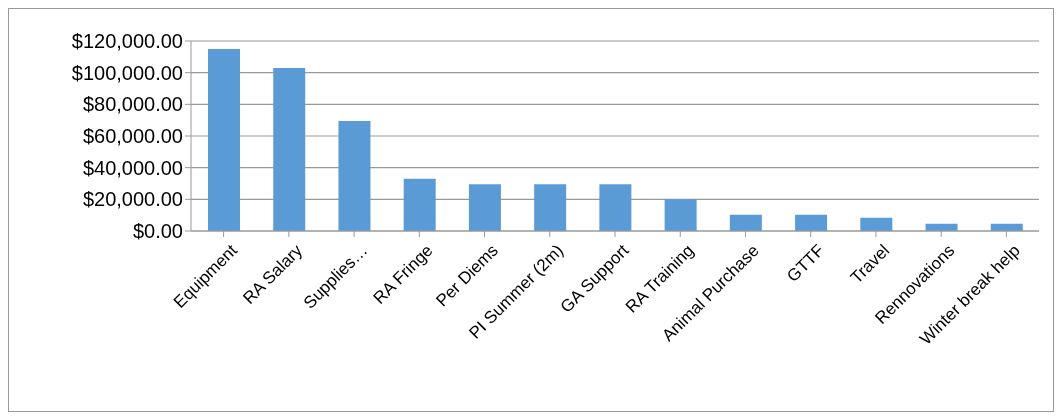 This screenshot has height=420, width=1062. I want to click on y-tick-label: $40,000.00, so click(132, 167).